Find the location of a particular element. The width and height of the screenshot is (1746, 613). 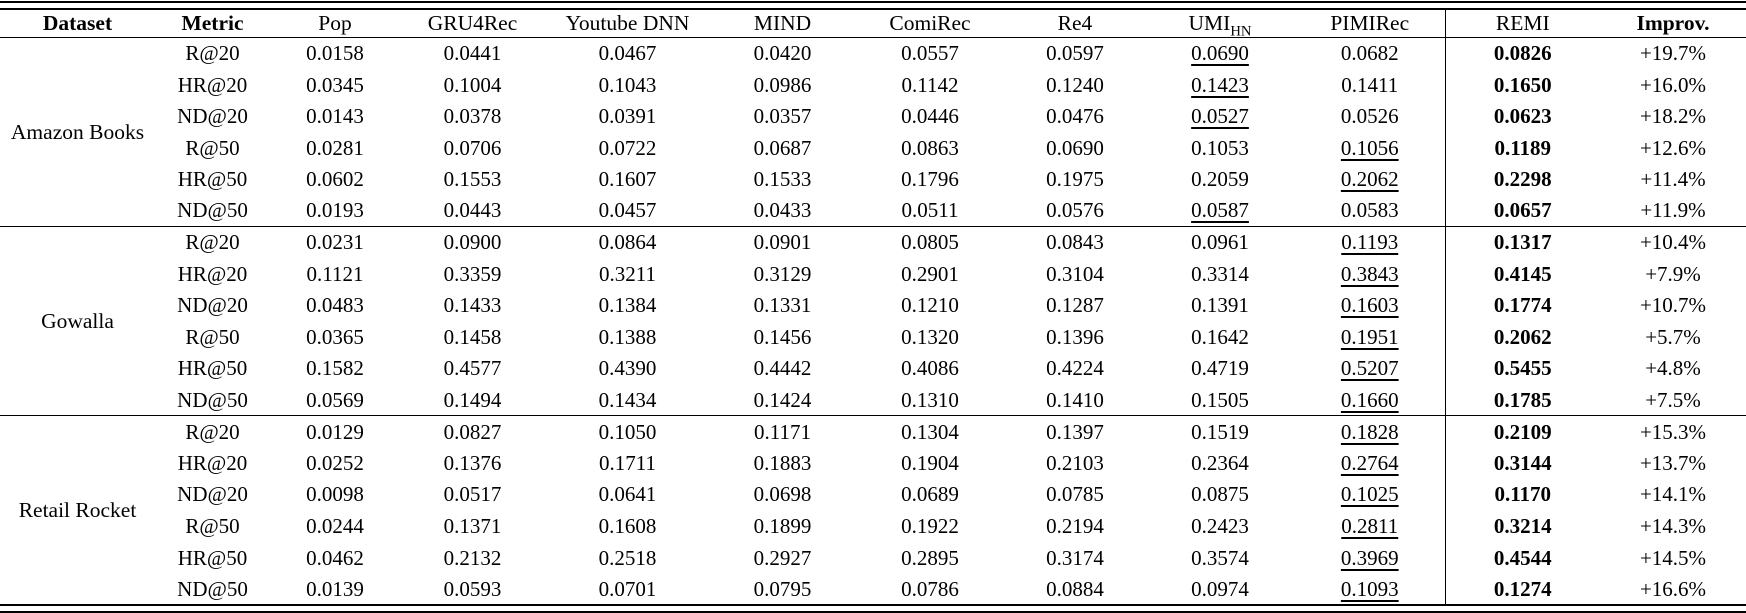

value-cell: 0.1660 is located at coordinates (1370, 400).